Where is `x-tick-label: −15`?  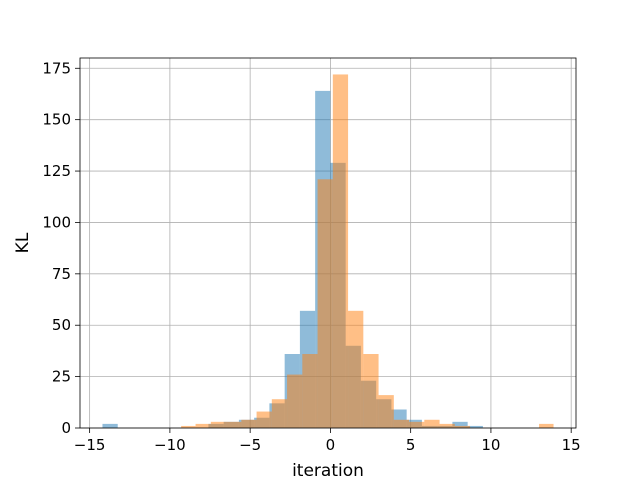
x-tick-label: −15 is located at coordinates (90, 445).